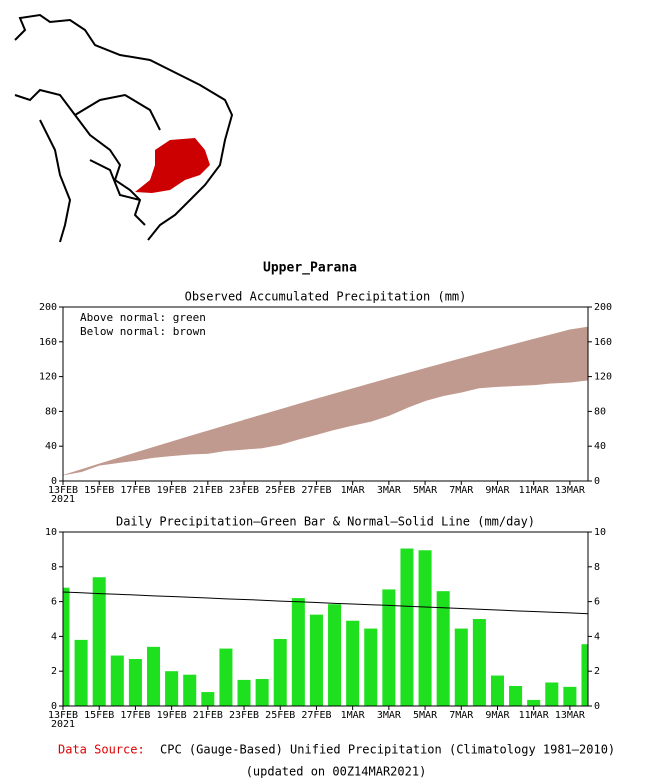  What do you see at coordinates (54, 706) in the screenshot?
I see `y-tick-label: 0` at bounding box center [54, 706].